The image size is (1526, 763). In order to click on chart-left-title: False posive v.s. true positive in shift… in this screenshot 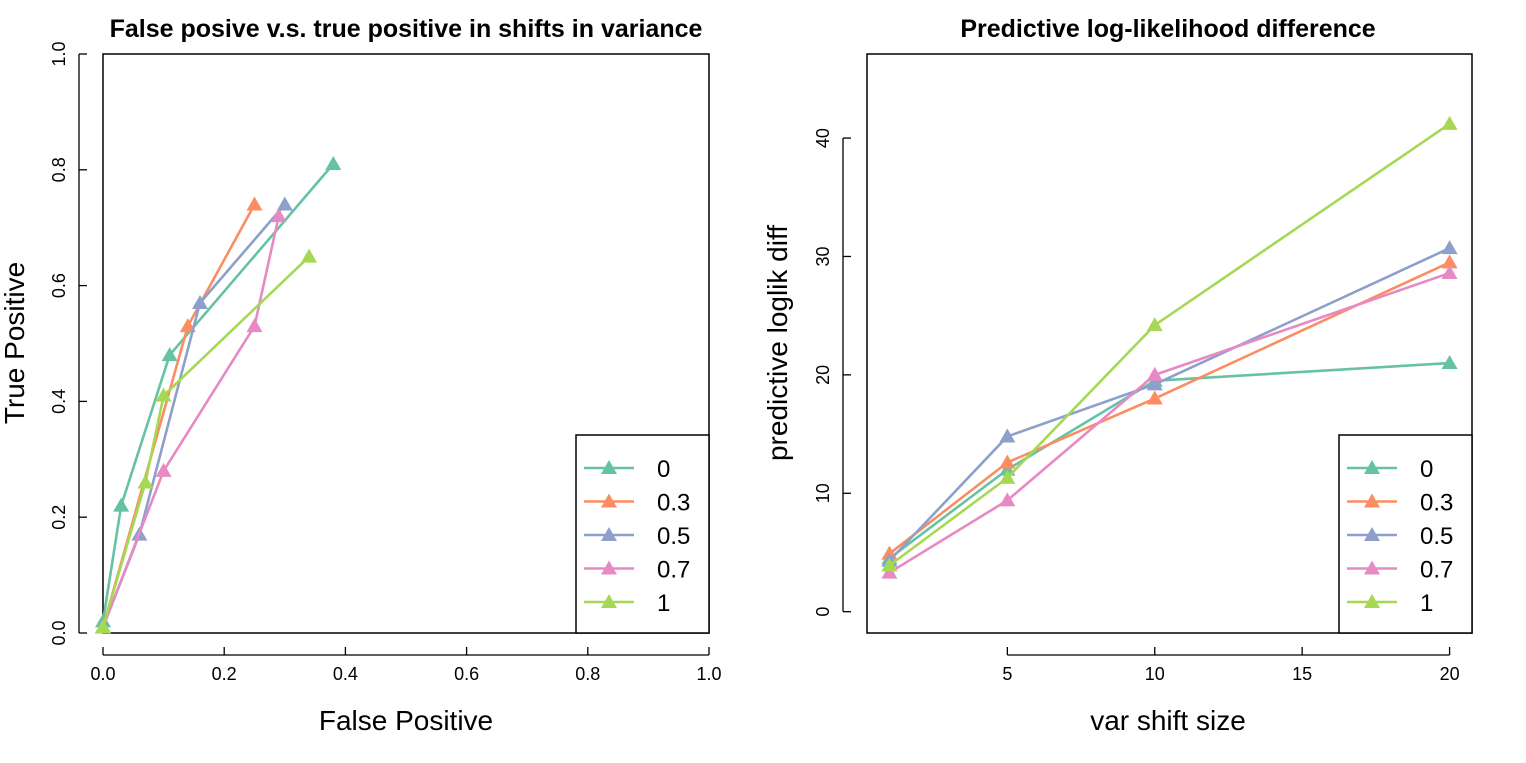, I will do `click(406, 29)`.